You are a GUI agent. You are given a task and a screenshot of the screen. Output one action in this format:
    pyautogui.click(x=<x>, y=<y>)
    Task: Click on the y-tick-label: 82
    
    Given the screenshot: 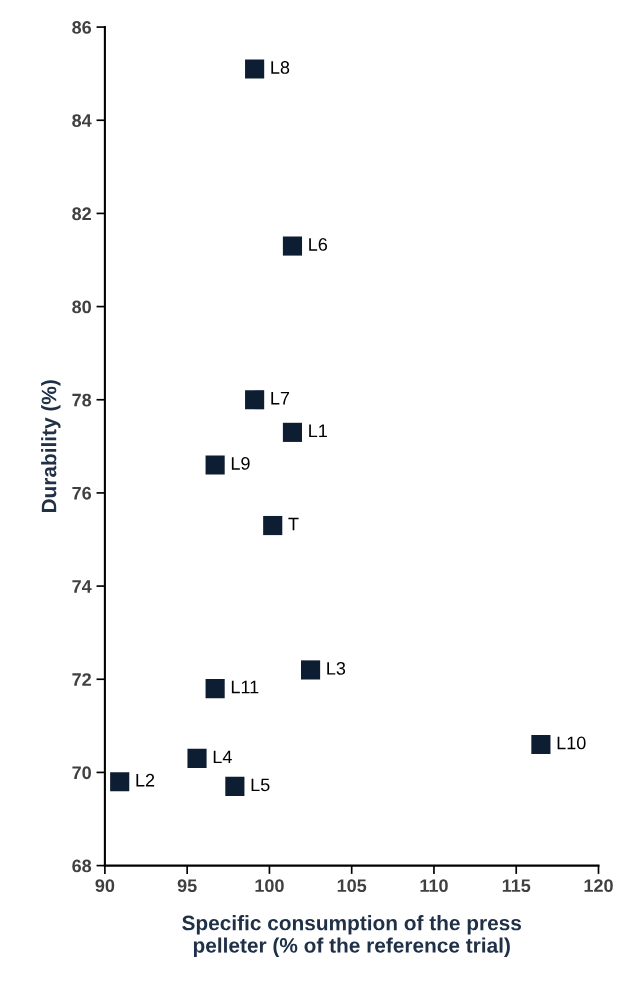 What is the action you would take?
    pyautogui.click(x=81, y=214)
    